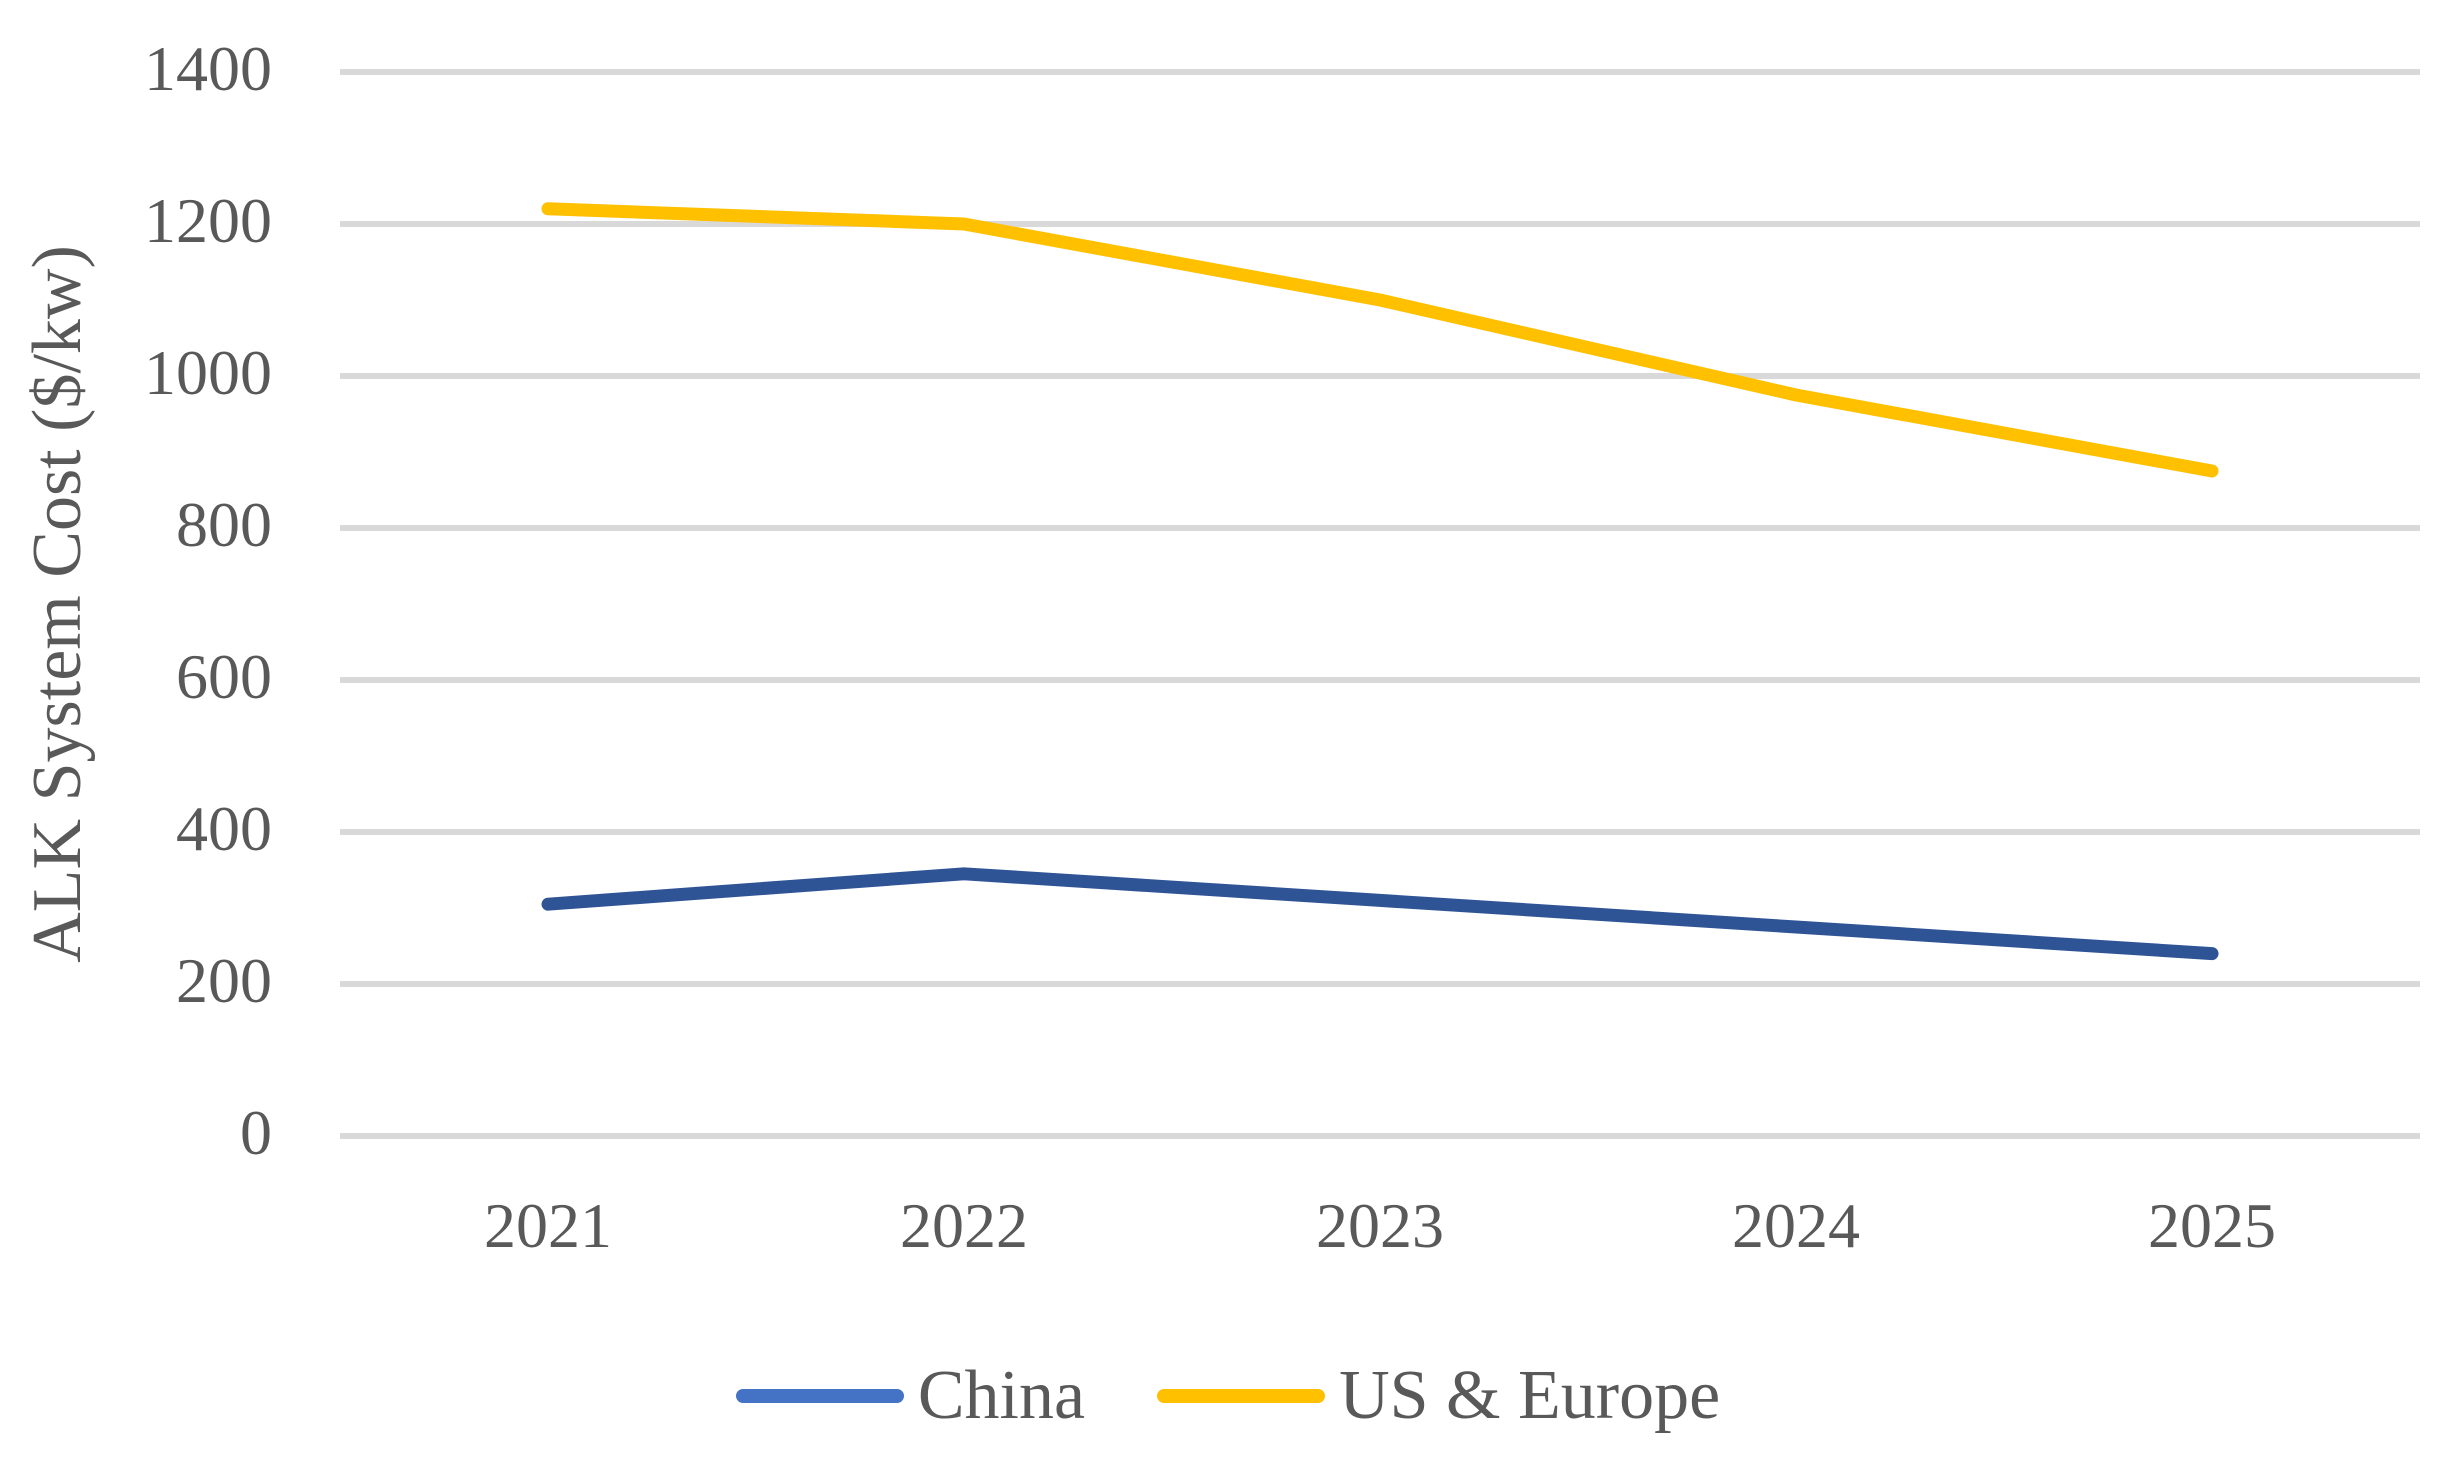  What do you see at coordinates (1241, 1396) in the screenshot?
I see `us-europe-line-swatch` at bounding box center [1241, 1396].